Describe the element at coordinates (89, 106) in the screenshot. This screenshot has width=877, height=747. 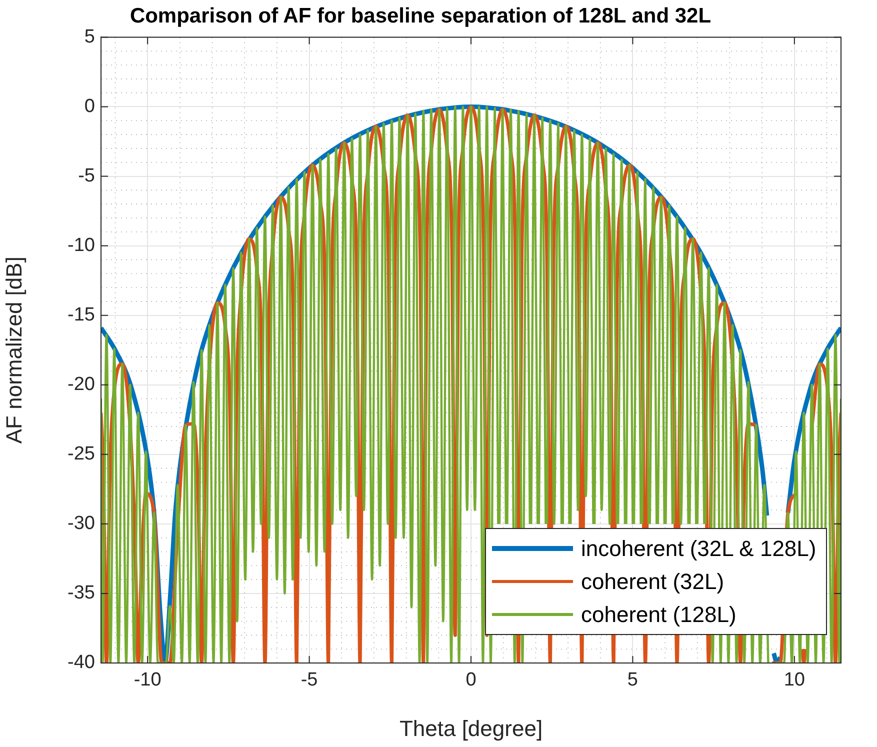
I see `y-tick-label: 0` at that location.